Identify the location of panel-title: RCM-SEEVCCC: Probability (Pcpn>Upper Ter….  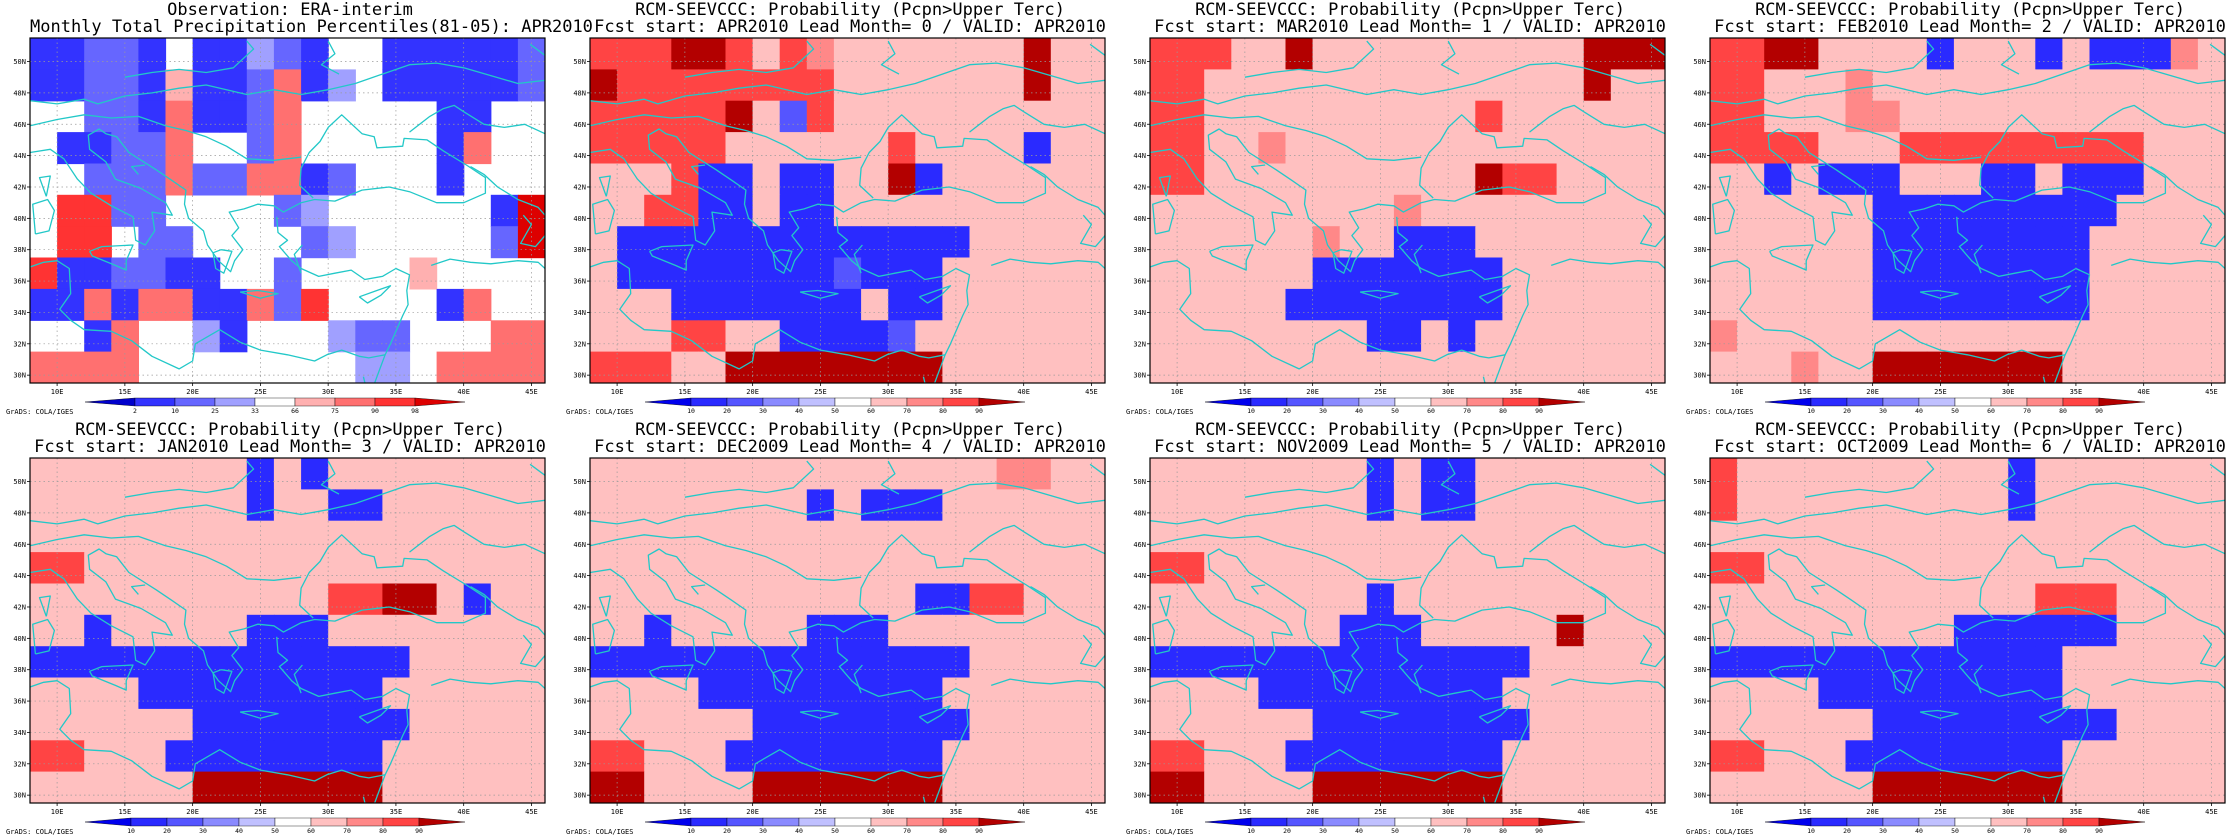
(850, 10).